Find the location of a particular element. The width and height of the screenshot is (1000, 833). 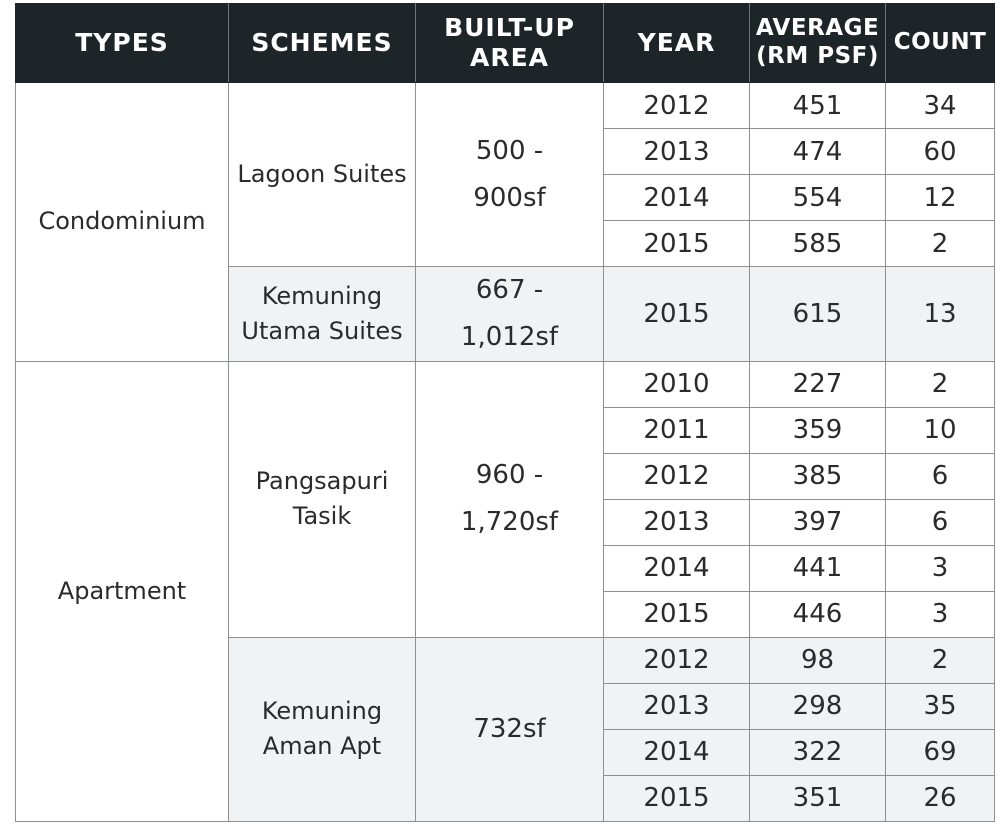

text-line: 667 - is located at coordinates (509, 290).